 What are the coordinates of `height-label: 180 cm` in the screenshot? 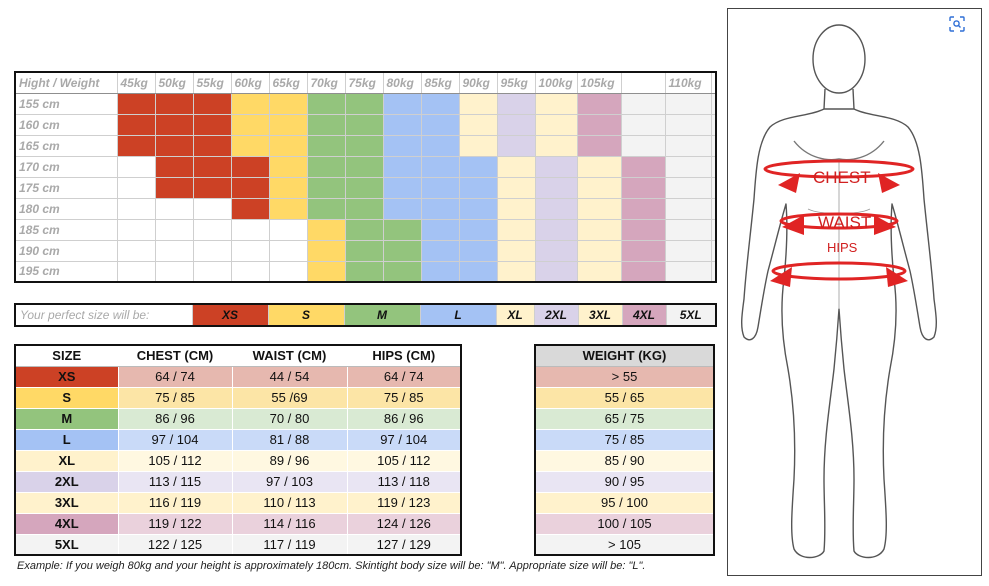 It's located at (66, 208).